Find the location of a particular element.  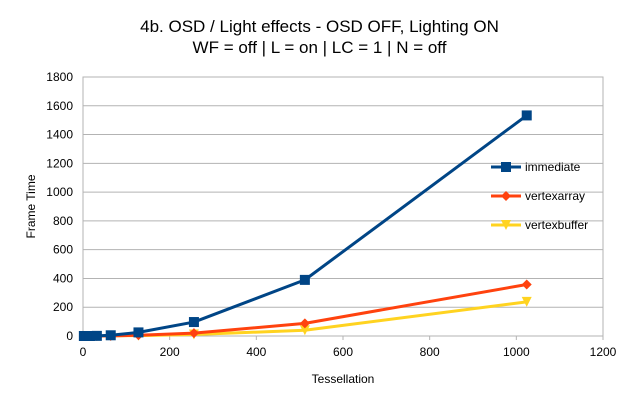

x-tick-label: 400 is located at coordinates (256, 352).